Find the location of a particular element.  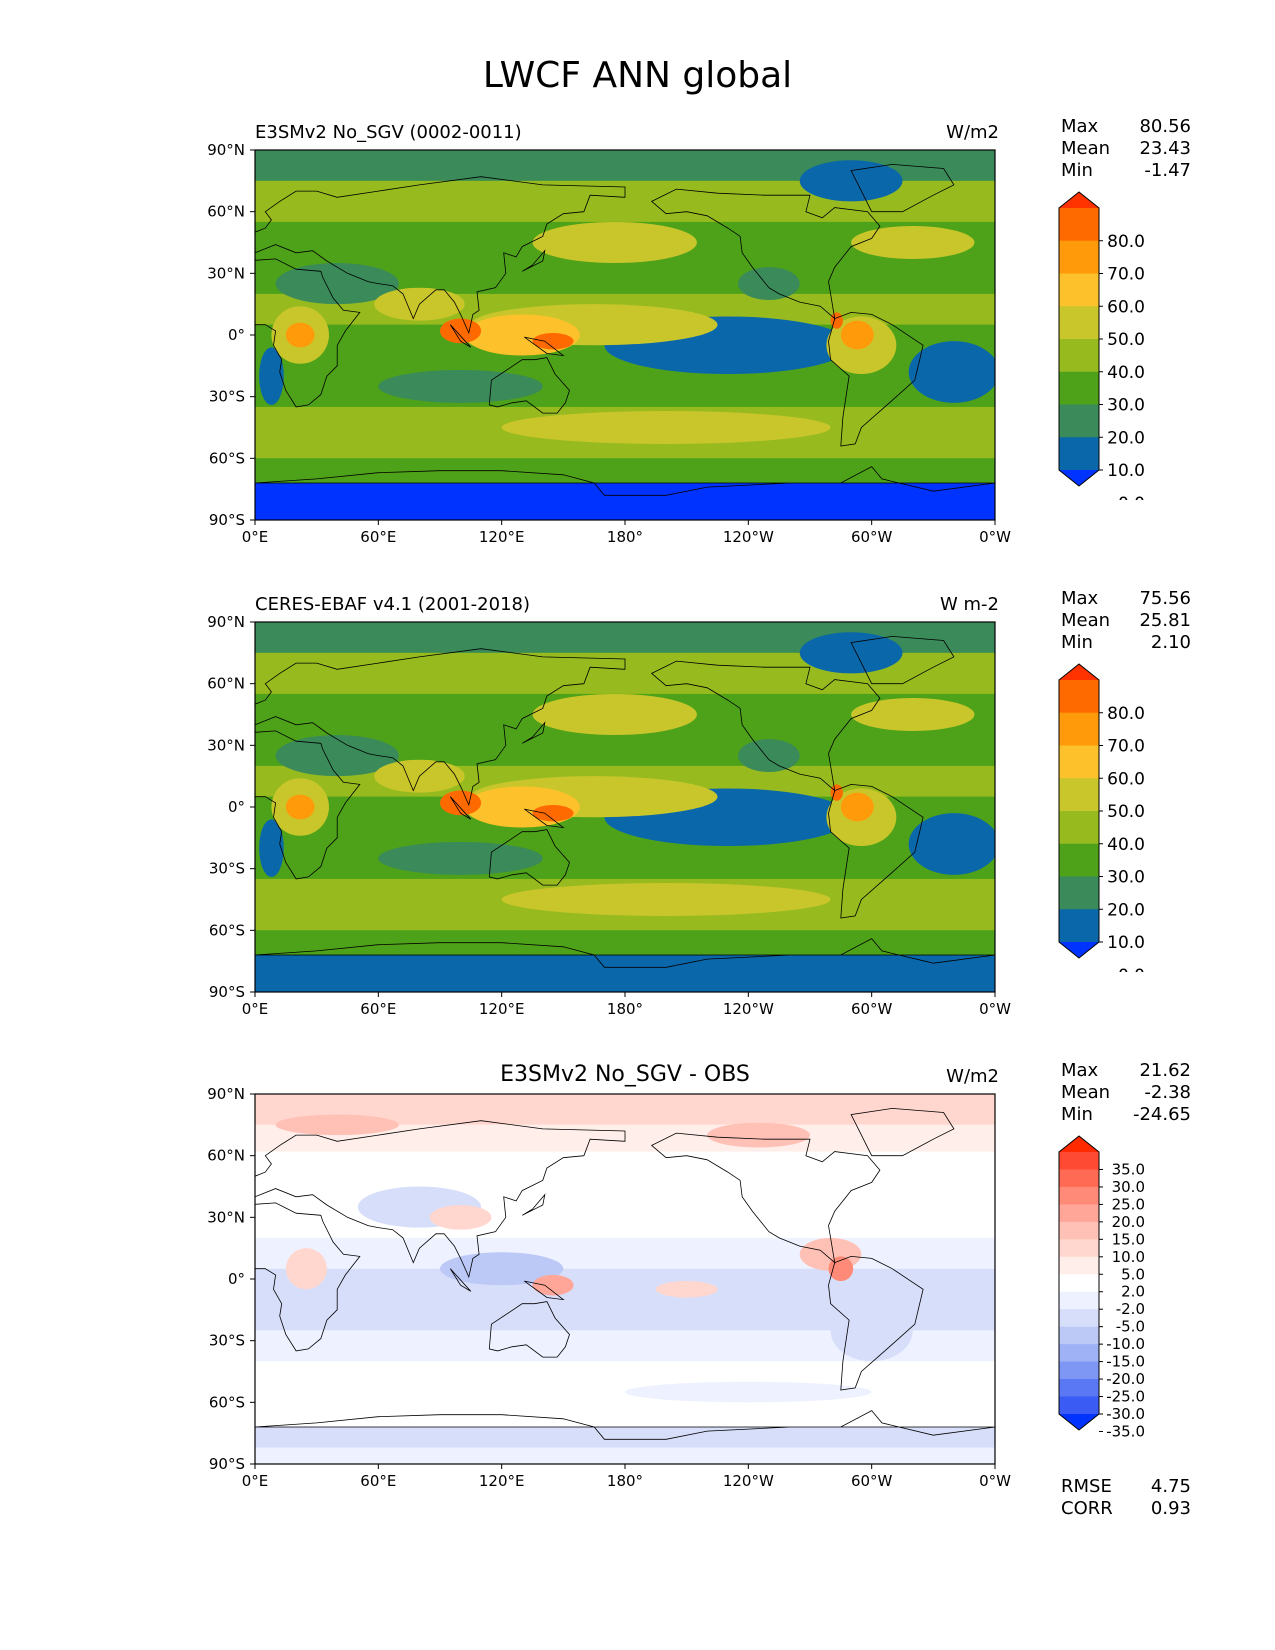

max-value: 75.56 is located at coordinates (1165, 598).